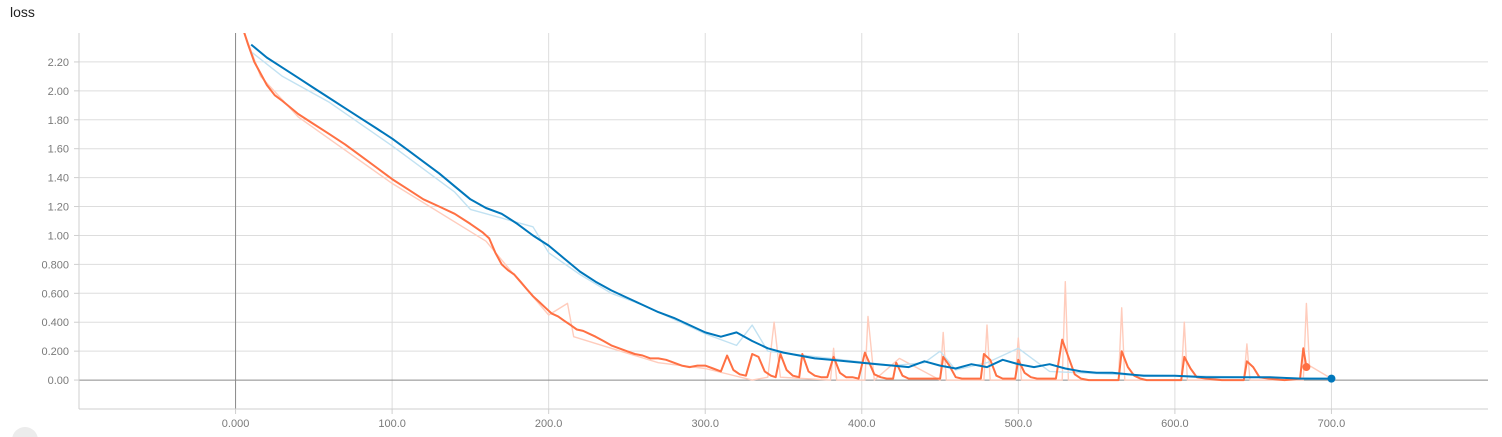 This screenshot has width=1502, height=437. Describe the element at coordinates (55, 352) in the screenshot. I see `y-tick-label: 0.200` at that location.